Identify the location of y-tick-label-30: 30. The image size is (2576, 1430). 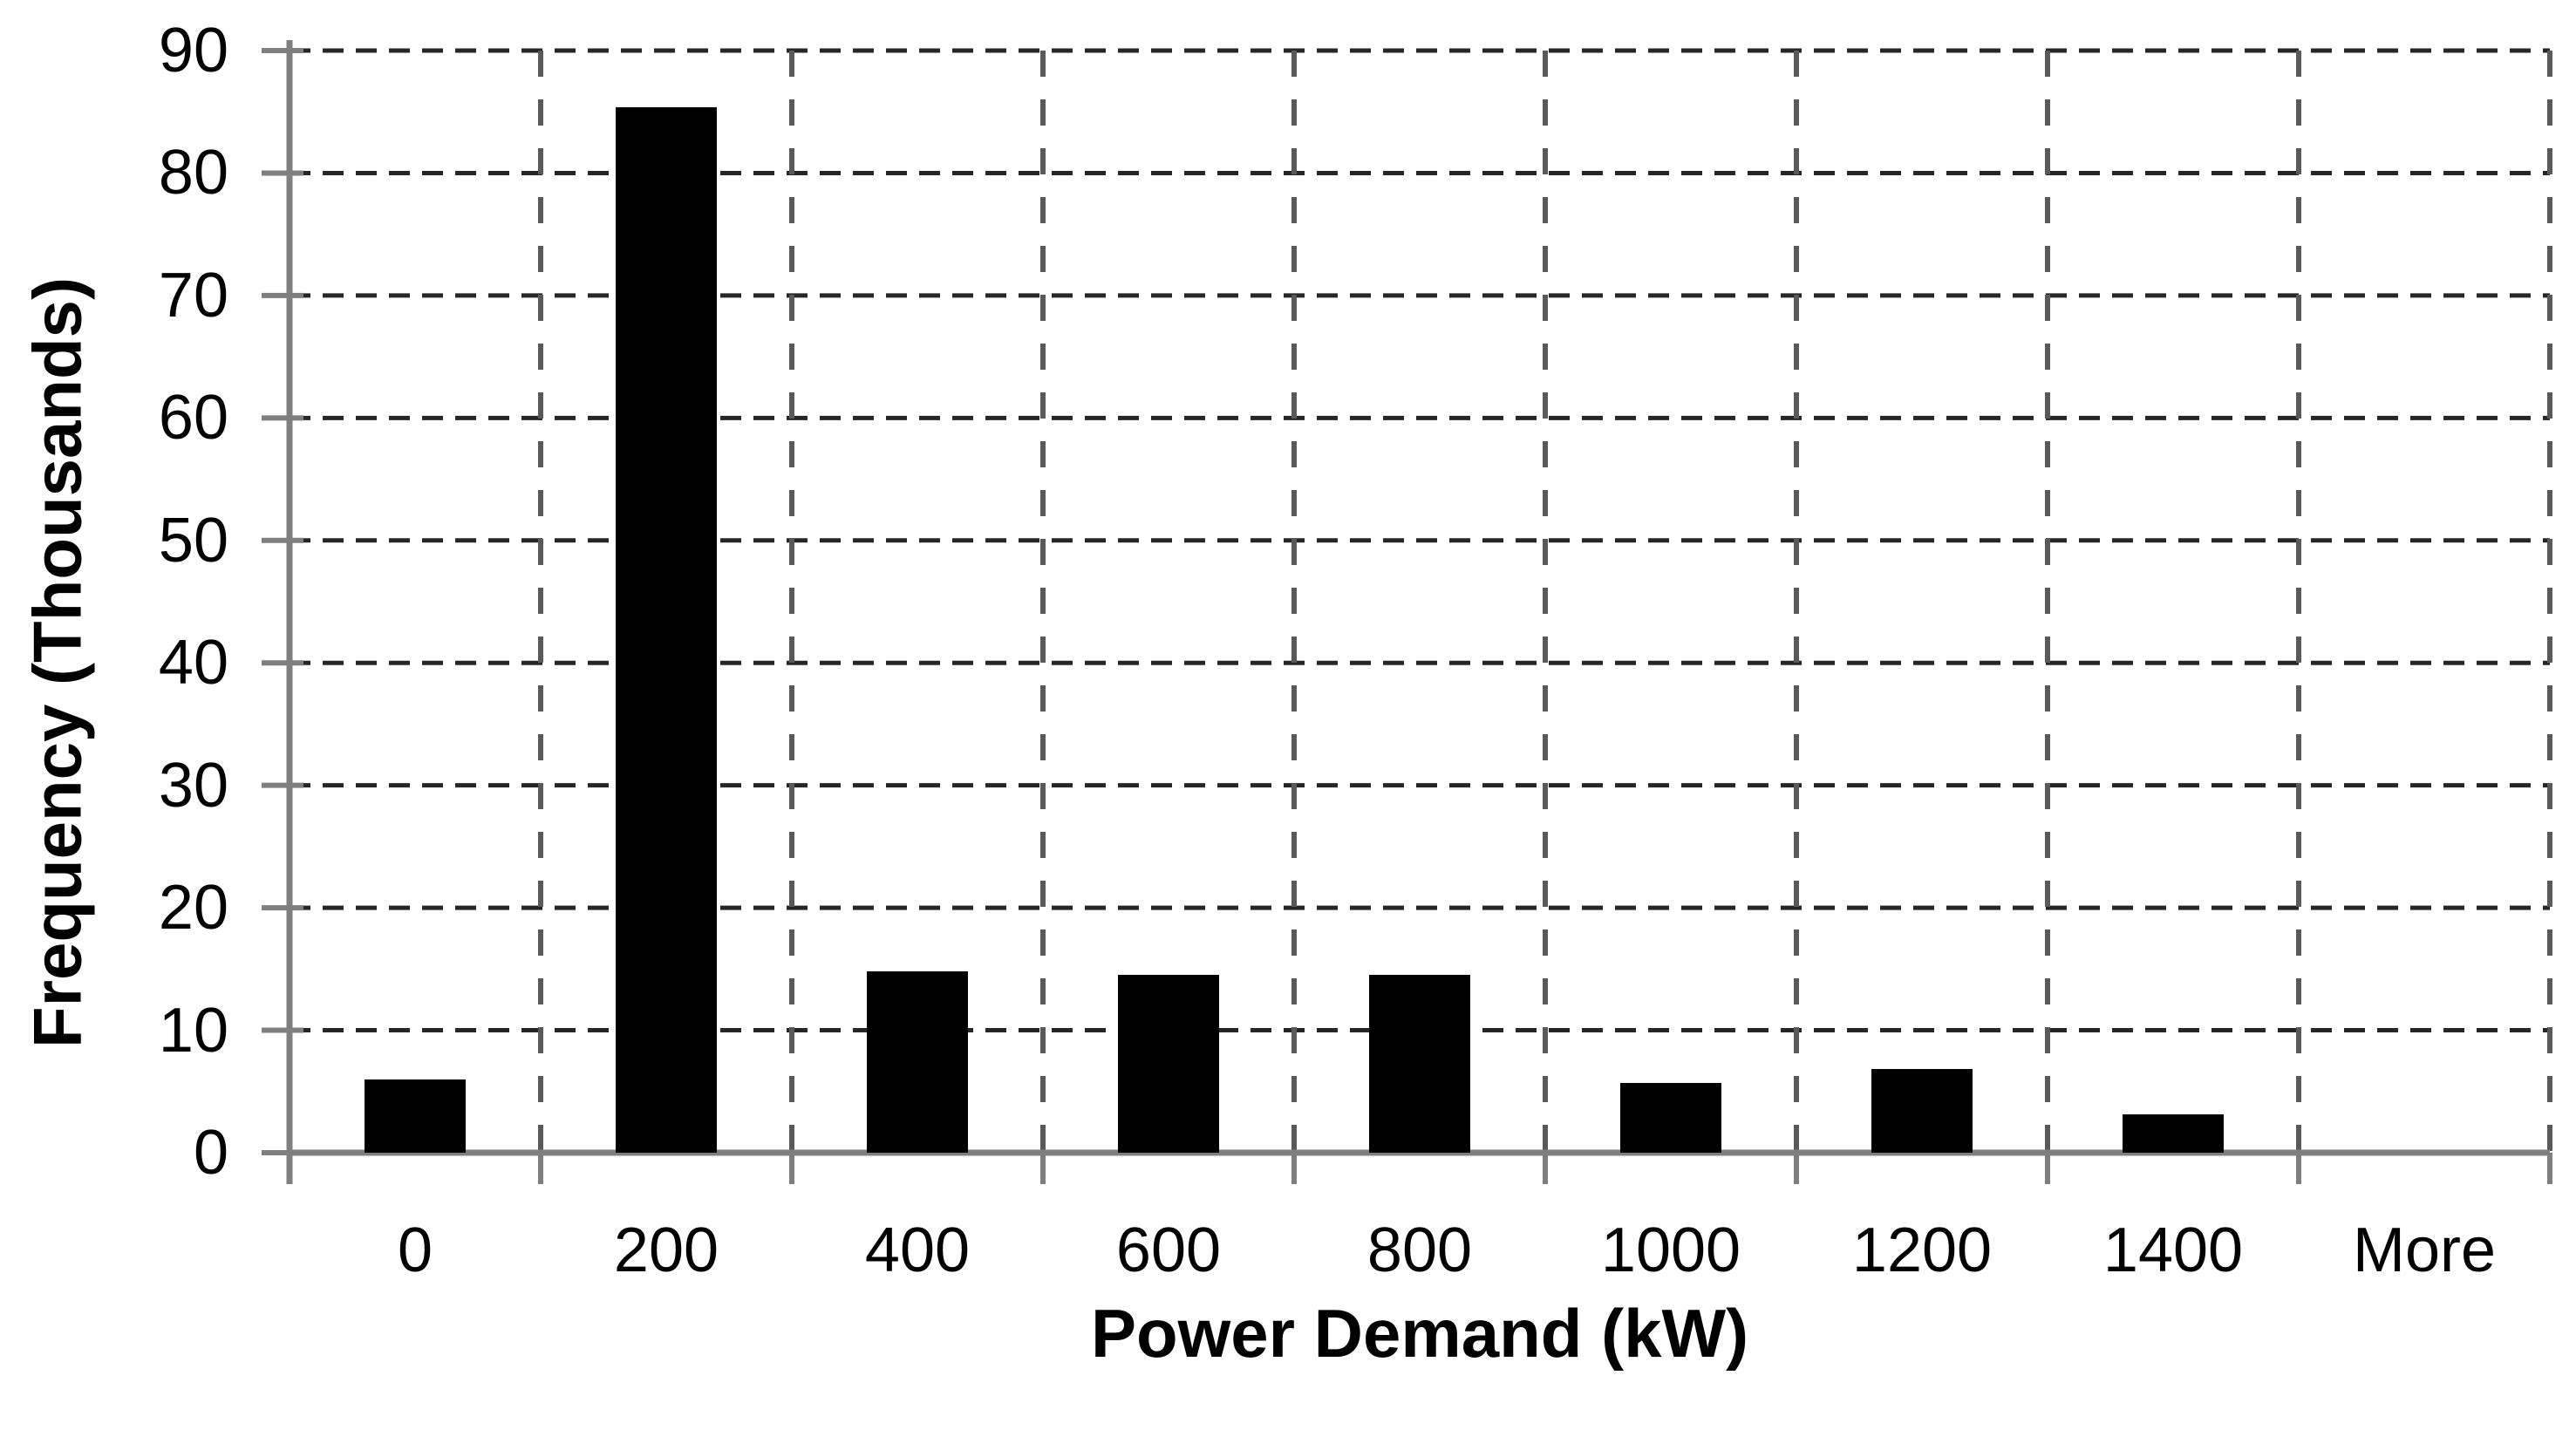
(193, 785).